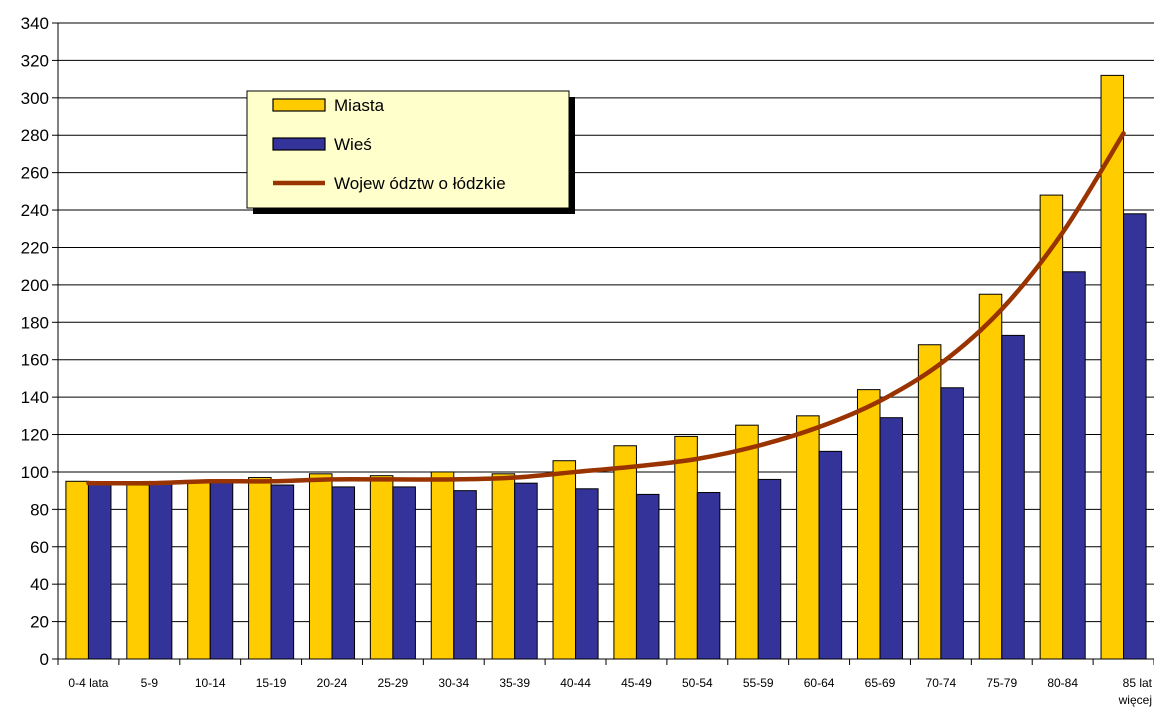 This screenshot has width=1154, height=708. I want to click on y-tick-label: 220, so click(35, 247).